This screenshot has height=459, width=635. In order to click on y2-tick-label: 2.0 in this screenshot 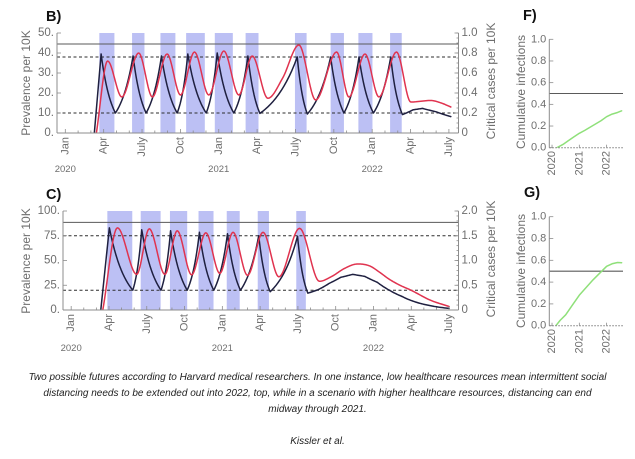, I will do `click(470, 211)`.